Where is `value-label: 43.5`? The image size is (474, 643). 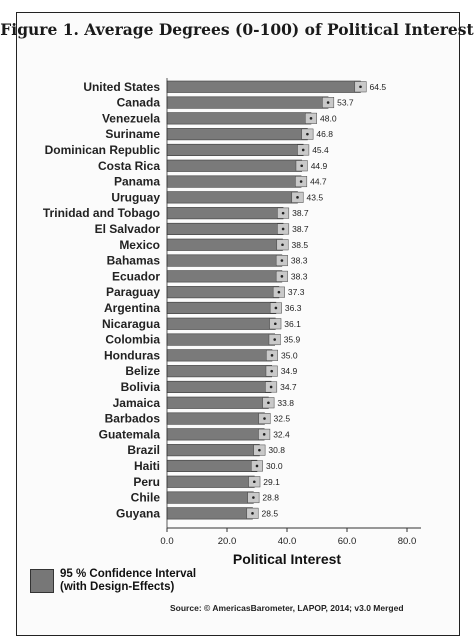
value-label: 43.5 is located at coordinates (315, 197).